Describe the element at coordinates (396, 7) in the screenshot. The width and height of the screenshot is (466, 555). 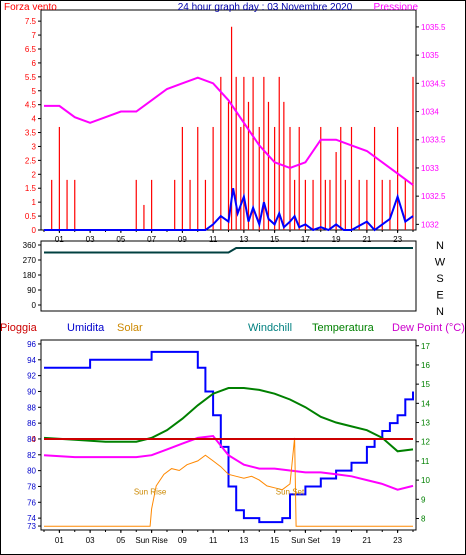
I see `pressure-axis-label: Pressione` at that location.